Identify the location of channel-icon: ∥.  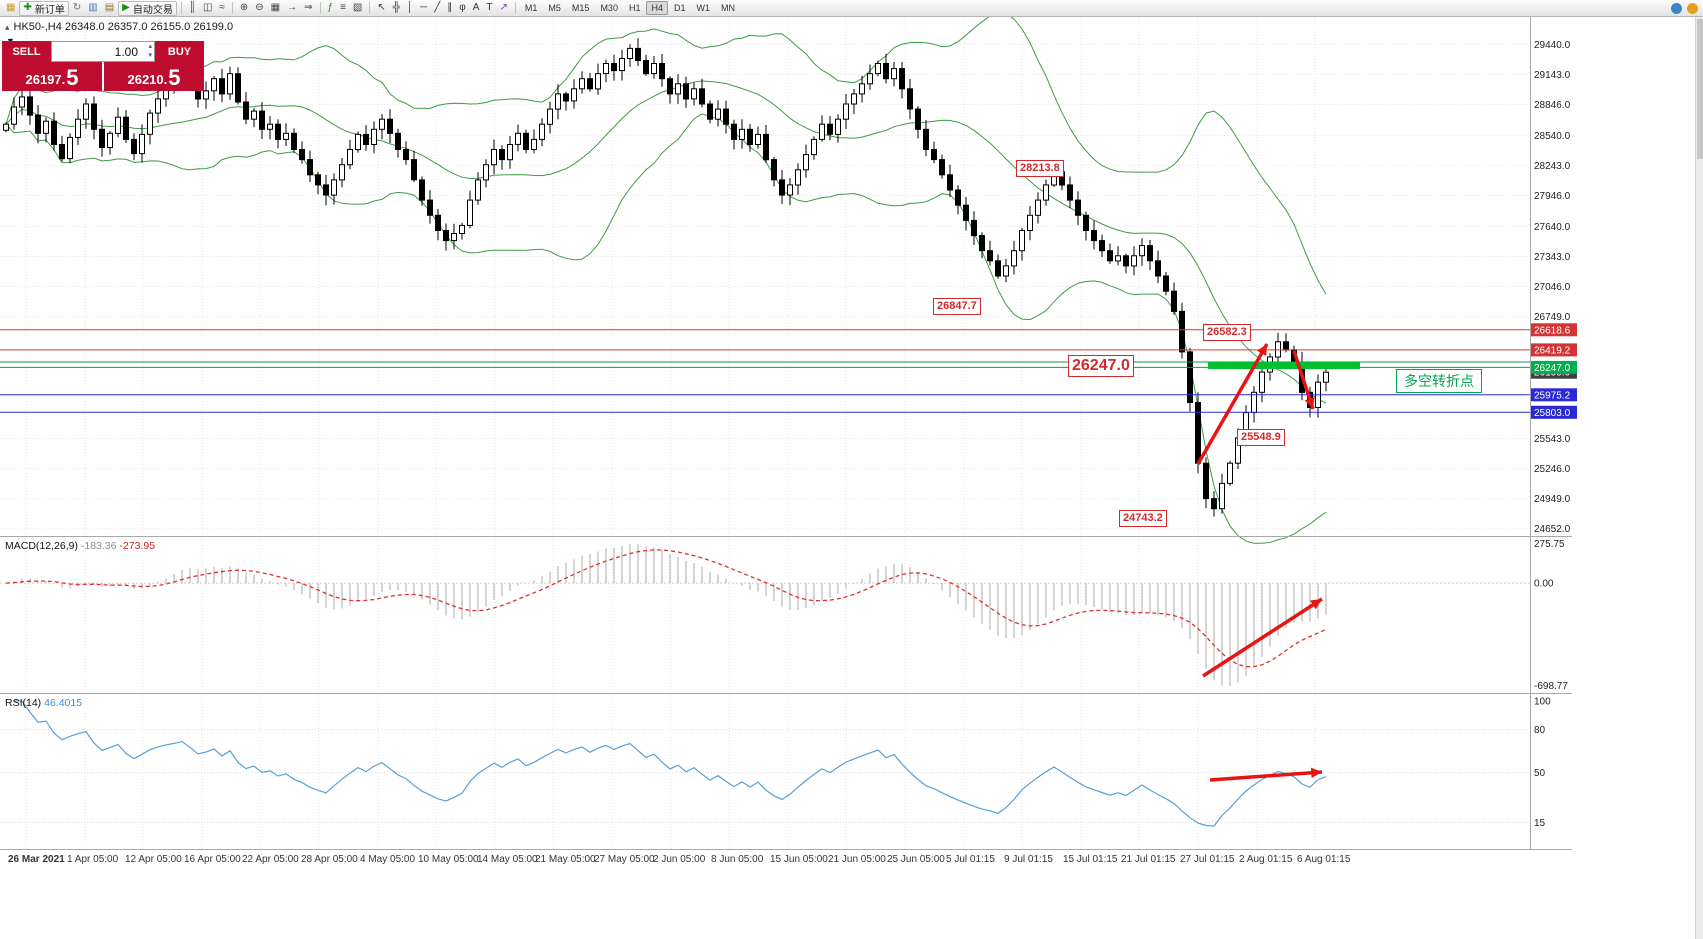
(449, 8).